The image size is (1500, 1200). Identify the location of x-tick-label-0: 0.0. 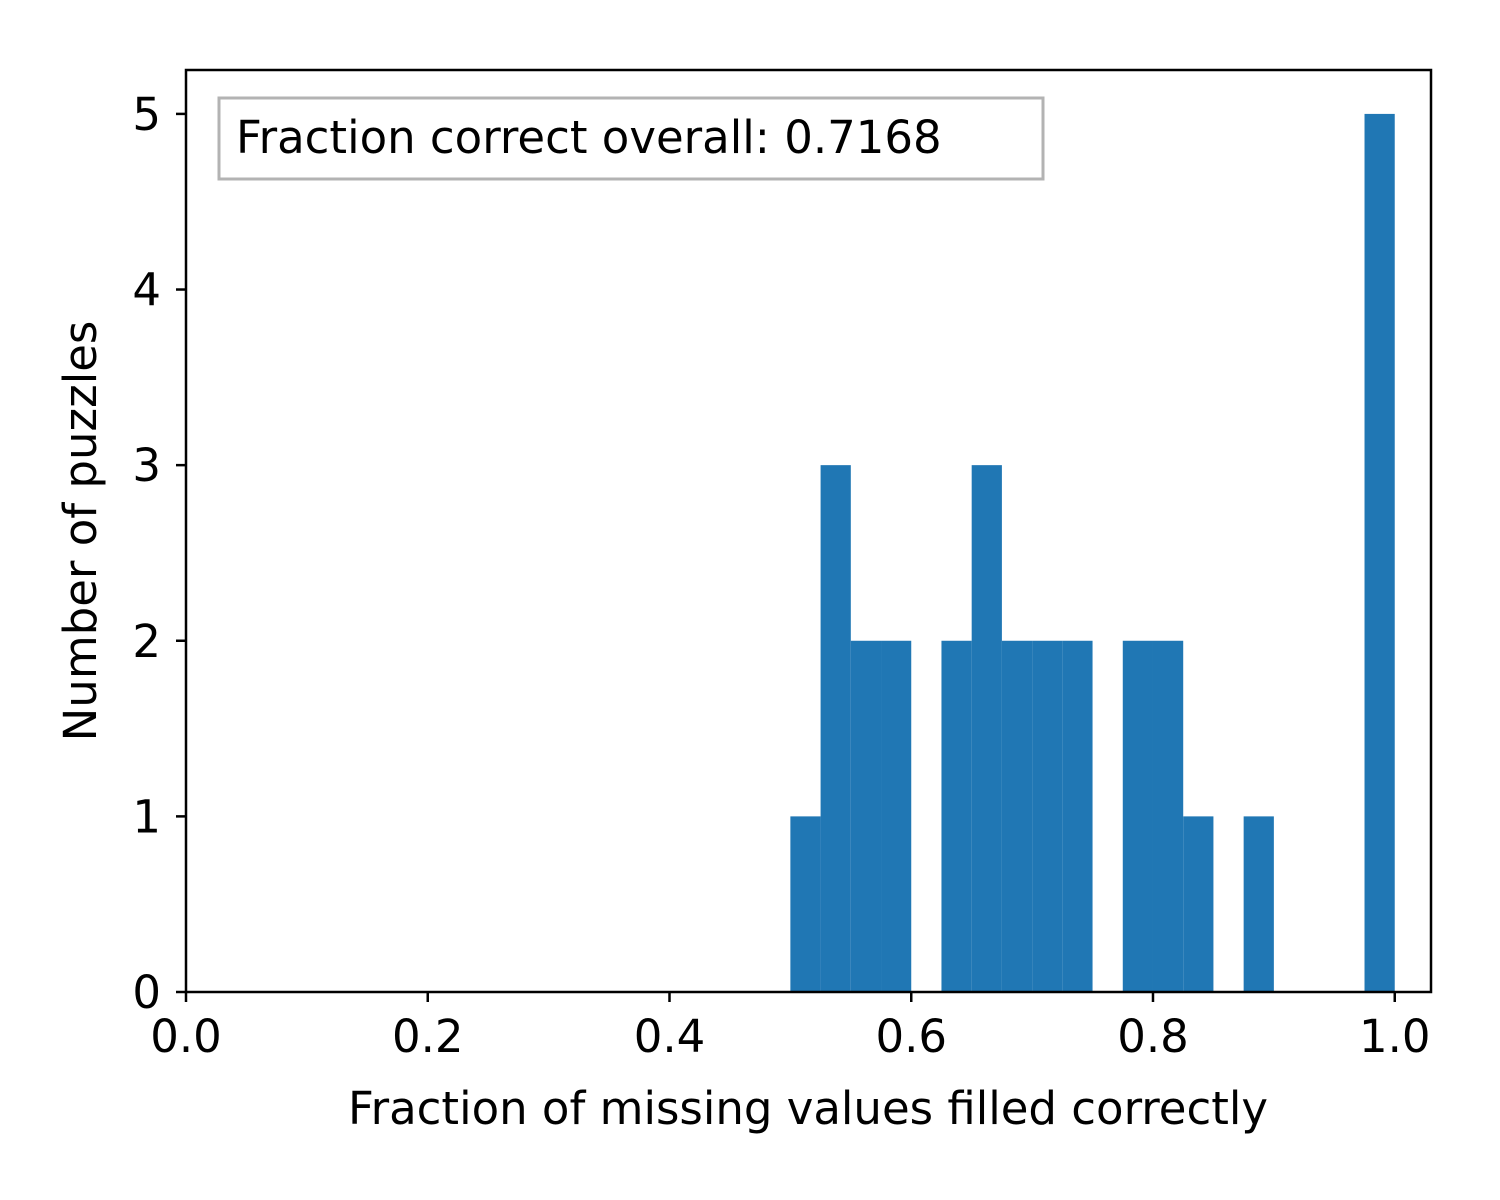
(186, 1036).